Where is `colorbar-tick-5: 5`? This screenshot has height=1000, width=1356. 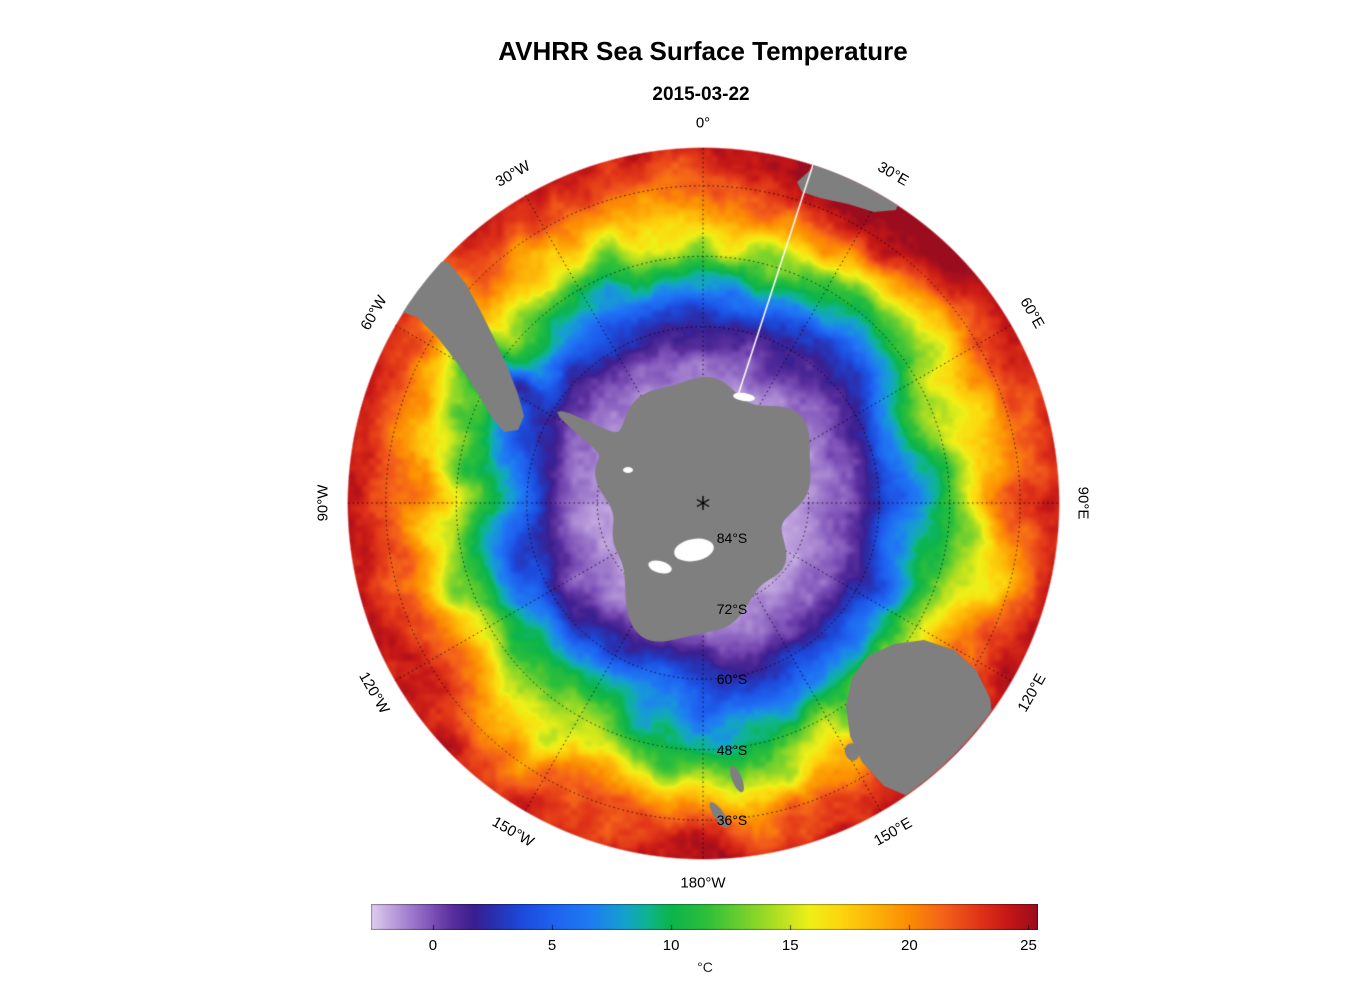 colorbar-tick-5: 5 is located at coordinates (552, 945).